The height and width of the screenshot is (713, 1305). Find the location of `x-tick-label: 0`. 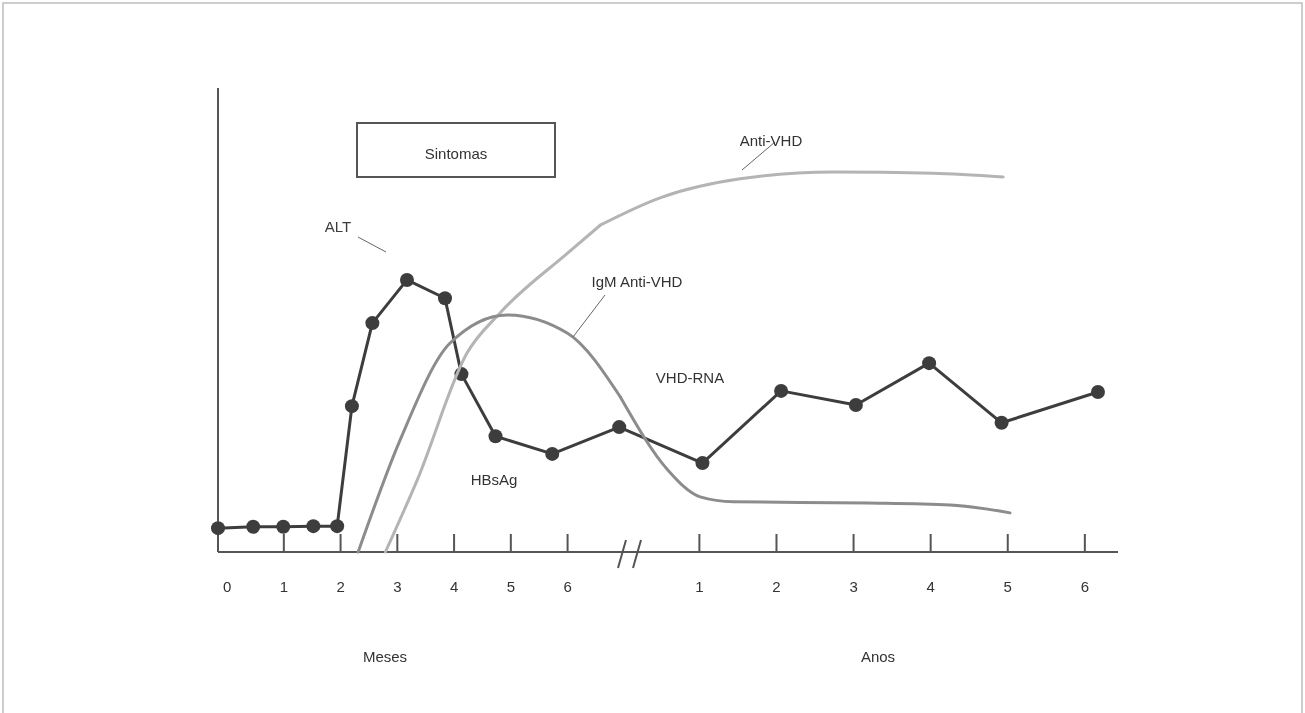

x-tick-label: 0 is located at coordinates (227, 586).